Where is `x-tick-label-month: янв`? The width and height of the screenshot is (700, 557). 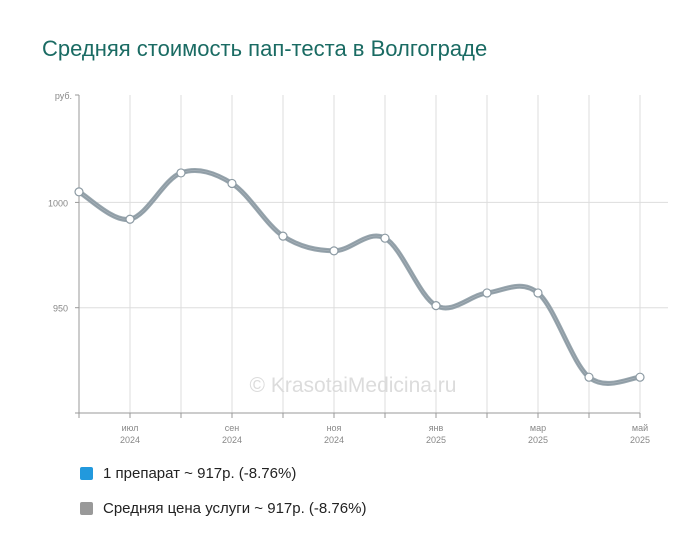 x-tick-label-month: янв is located at coordinates (436, 428).